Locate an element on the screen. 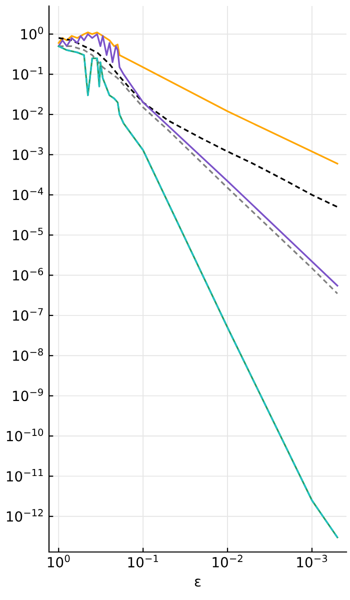 This screenshot has width=350, height=600. y-tick-label: 10$^{0}$ is located at coordinates (32, 33).